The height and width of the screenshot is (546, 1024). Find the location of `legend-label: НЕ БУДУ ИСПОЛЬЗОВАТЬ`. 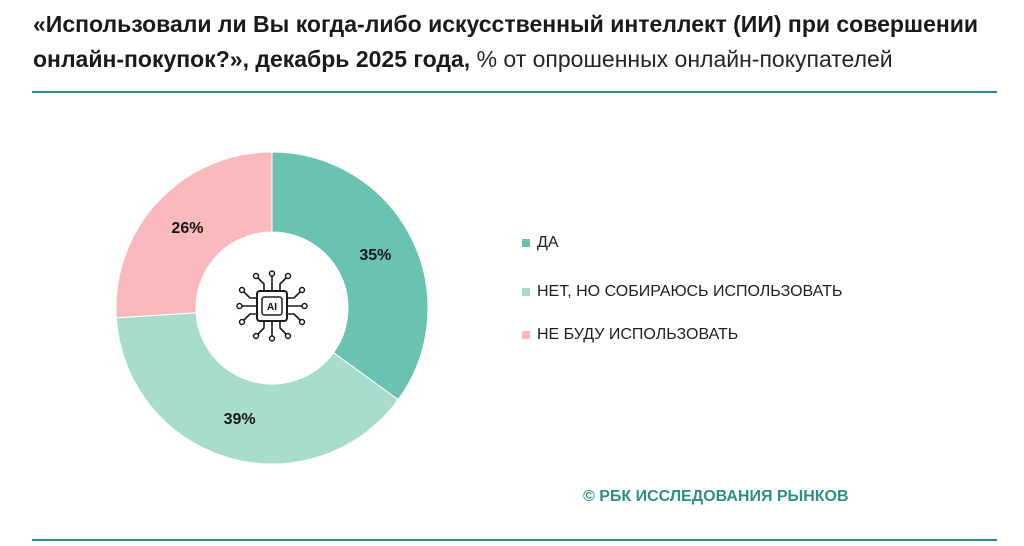

legend-label: НЕ БУДУ ИСПОЛЬЗОВАТЬ is located at coordinates (638, 334).